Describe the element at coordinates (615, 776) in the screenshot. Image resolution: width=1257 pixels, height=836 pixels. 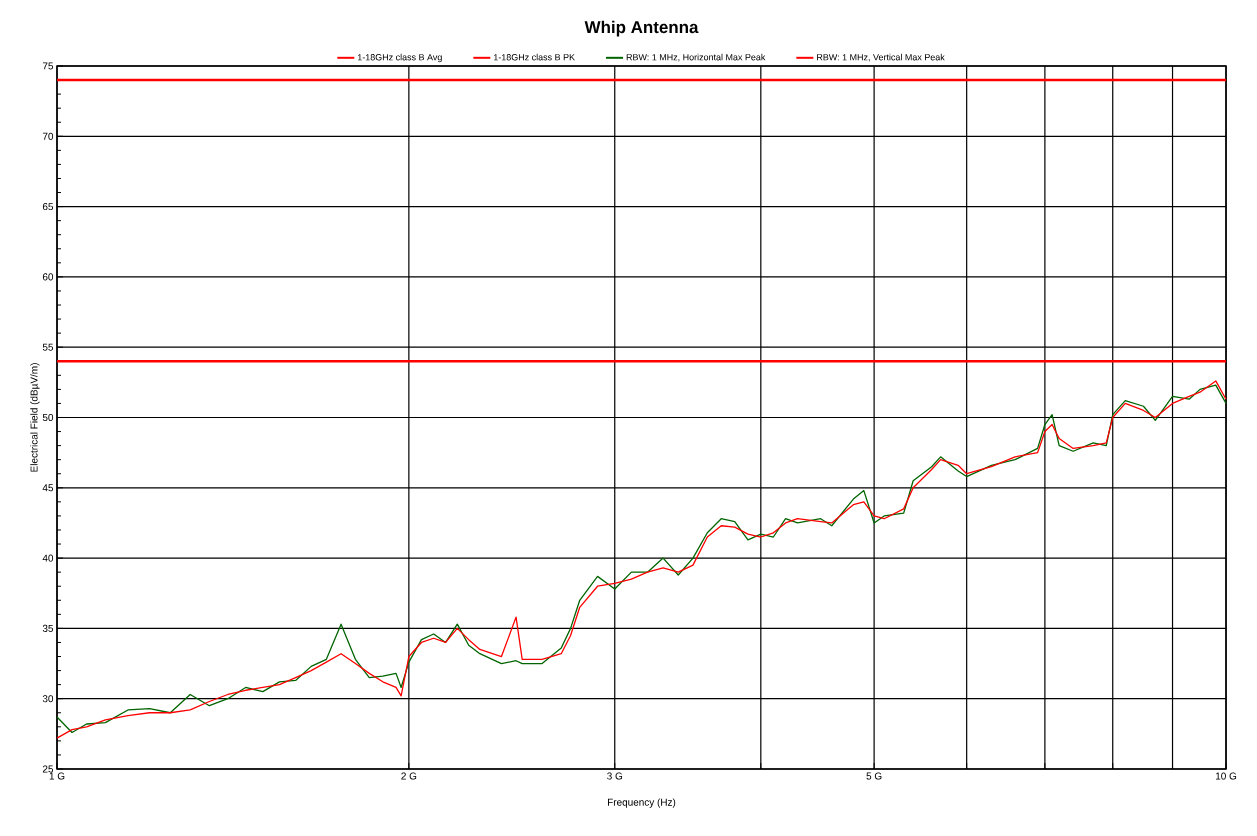
I see `x-tick-label: 3 G` at that location.